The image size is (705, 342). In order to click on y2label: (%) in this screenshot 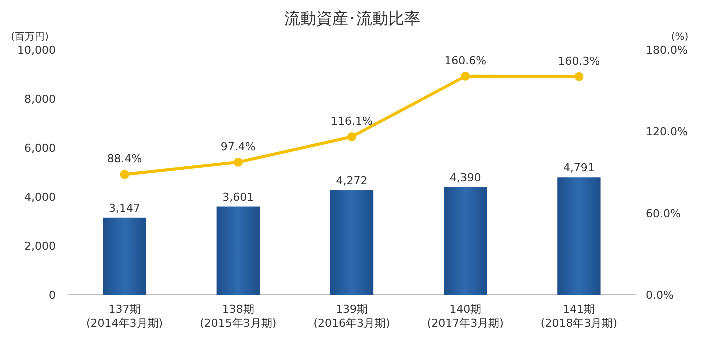, I will do `click(680, 37)`.